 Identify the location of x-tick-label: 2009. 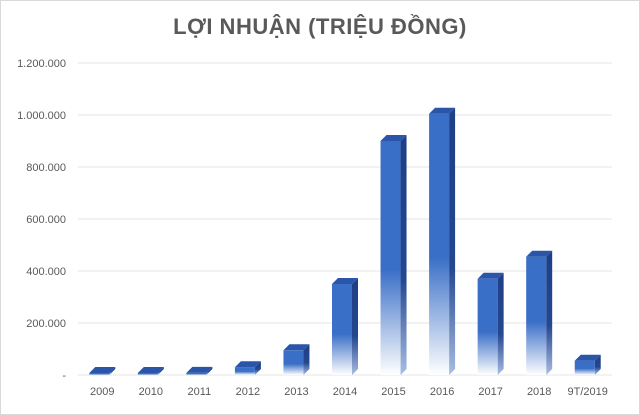
(102, 392).